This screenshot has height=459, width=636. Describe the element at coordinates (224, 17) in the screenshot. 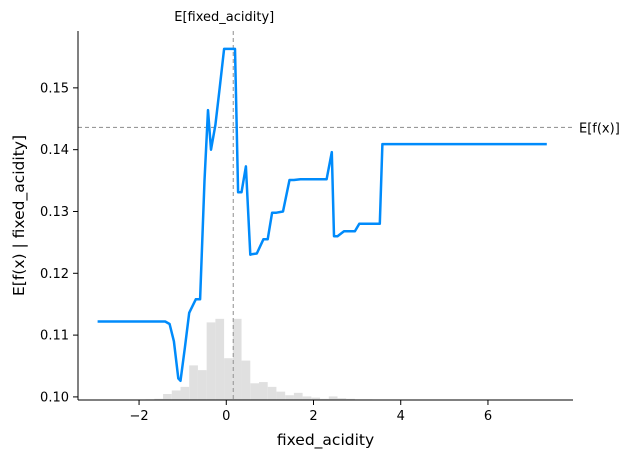

I see `expected-feature-value-label: E[fixed_acidity]` at that location.